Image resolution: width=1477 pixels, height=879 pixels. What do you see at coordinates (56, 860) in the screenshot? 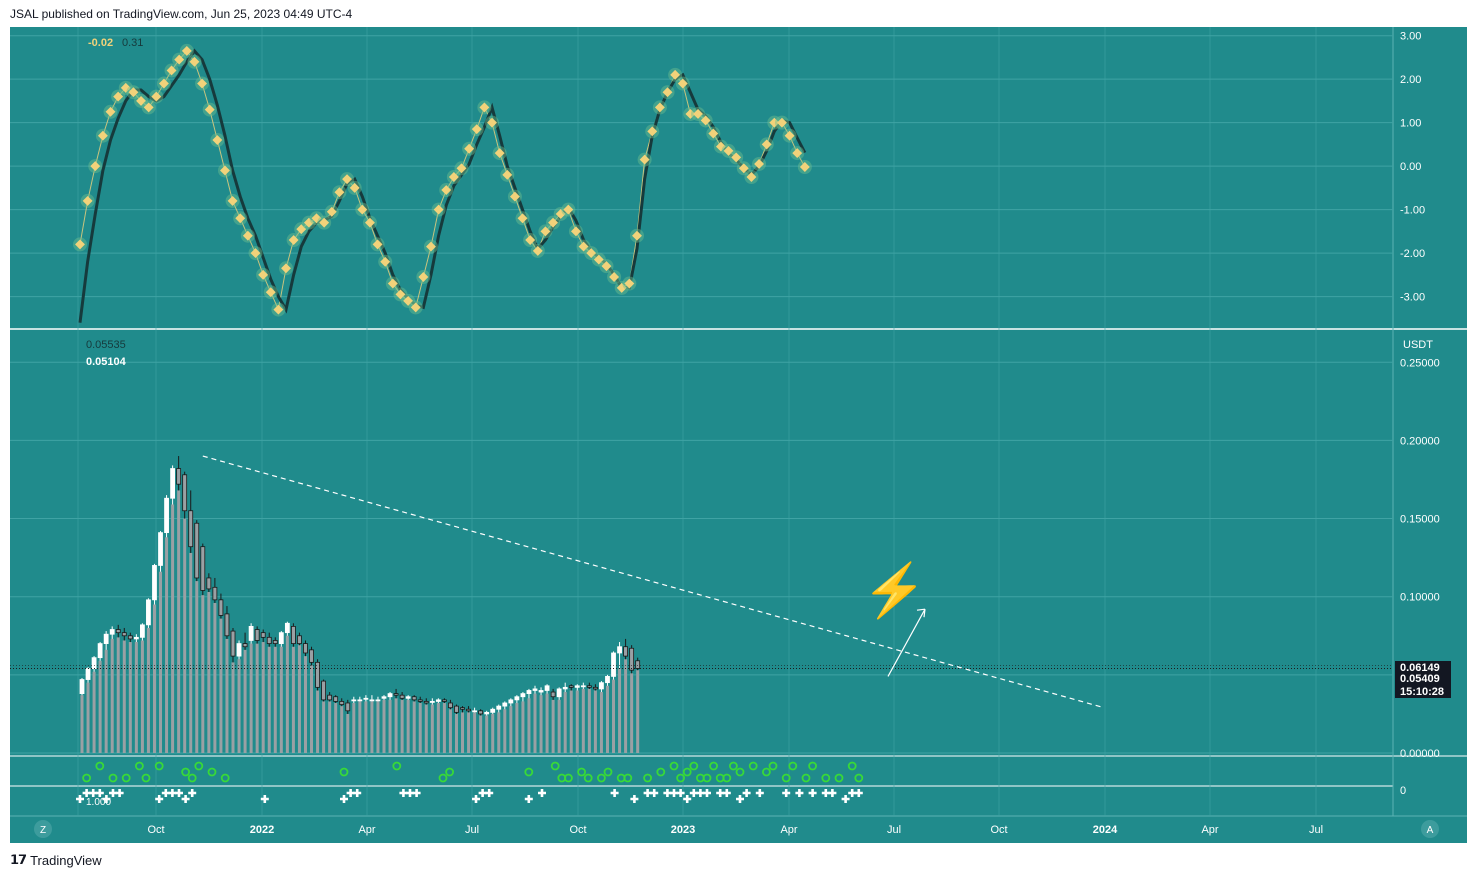
I see `tradingview-brand: 𝟭𝟳 TradingView` at bounding box center [56, 860].